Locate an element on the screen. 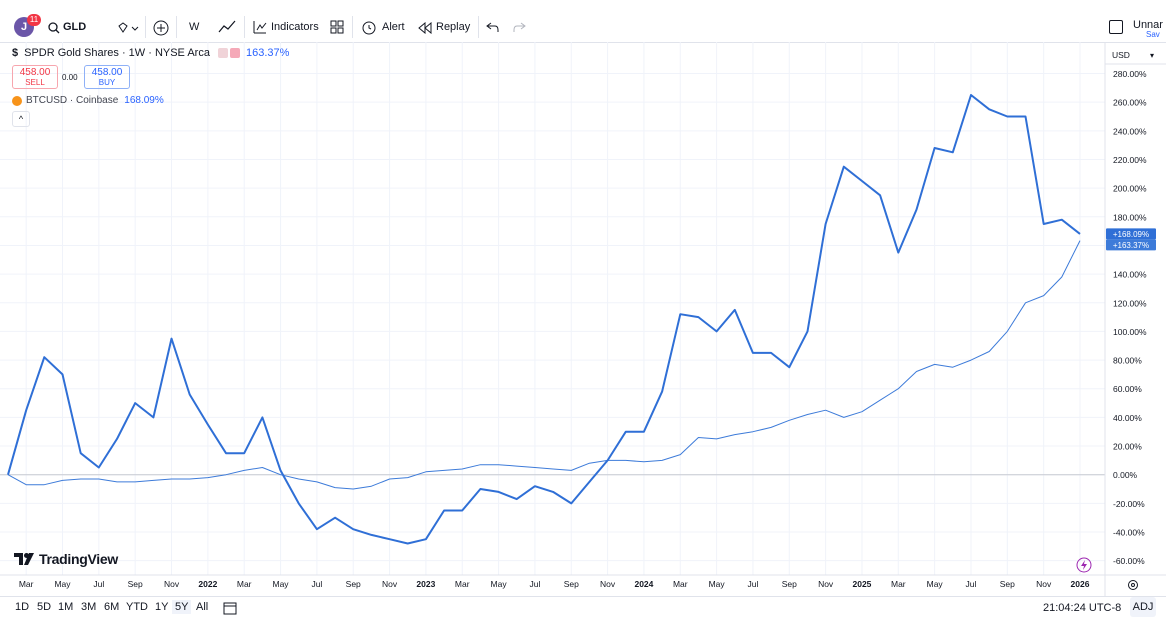 The height and width of the screenshot is (630, 1166). y-tick-label: 120.00% is located at coordinates (1130, 303).